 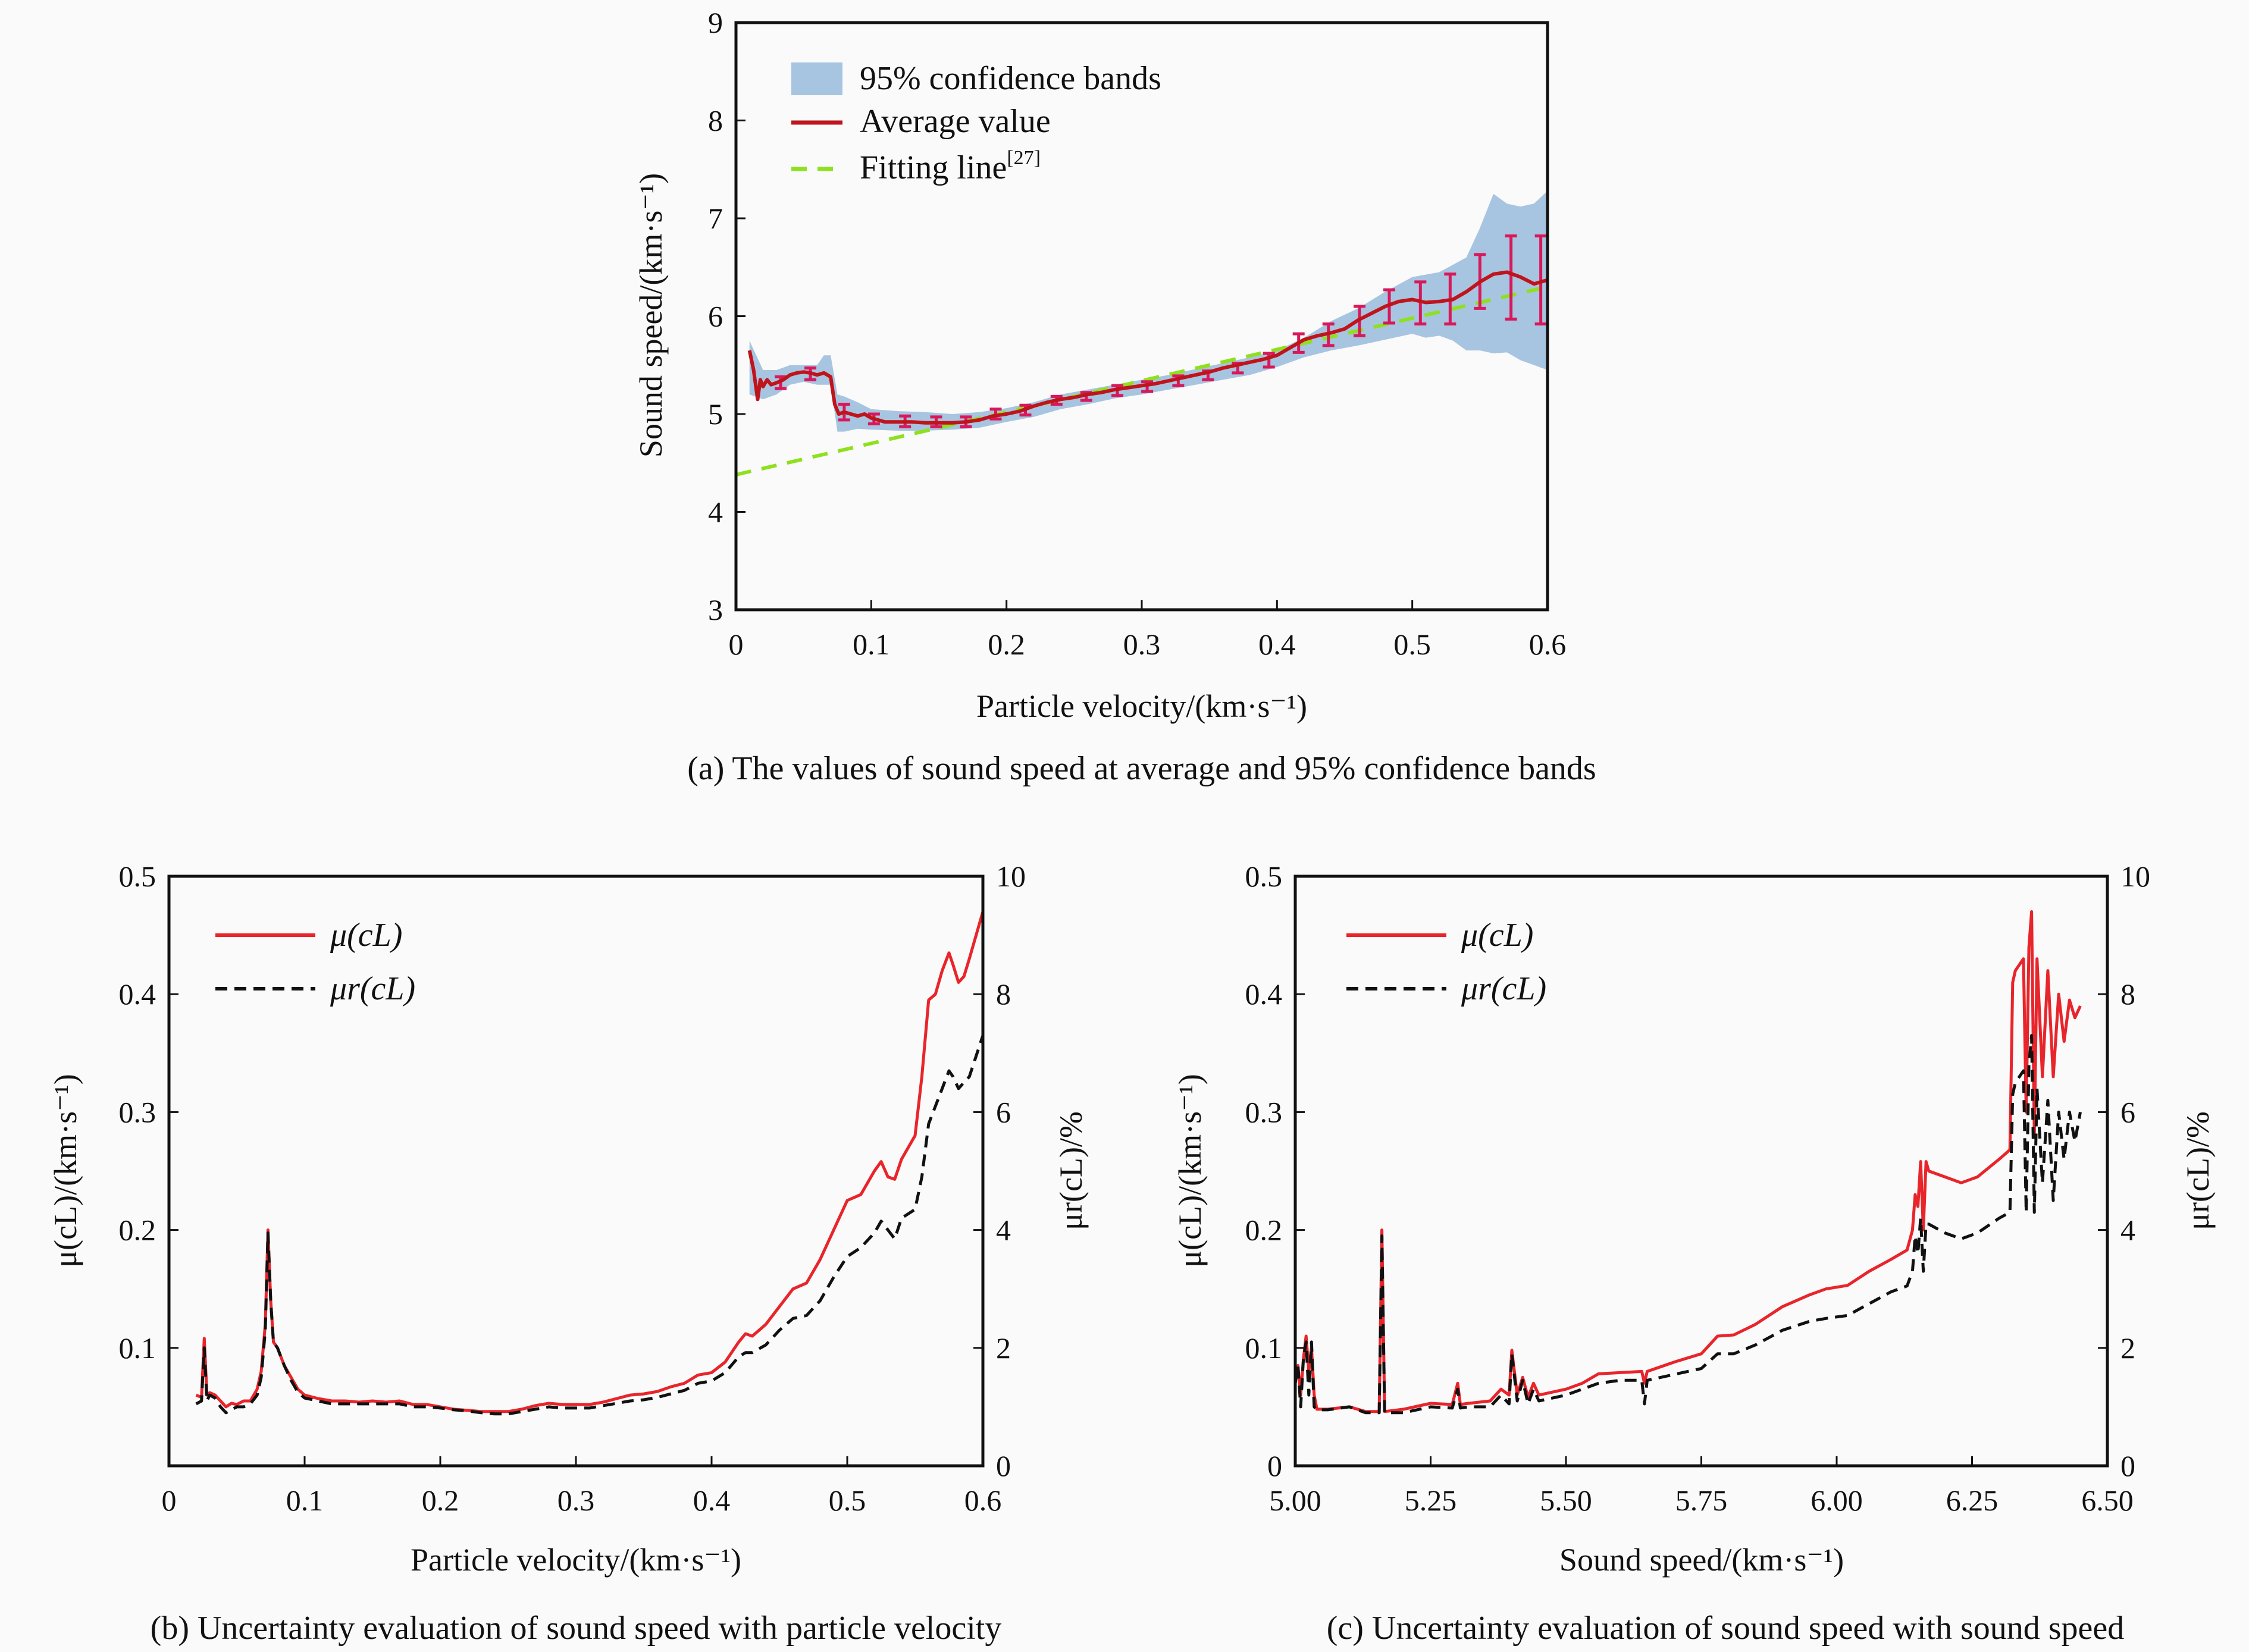 What do you see at coordinates (715, 512) in the screenshot?
I see `a-y-tick-label: 4` at bounding box center [715, 512].